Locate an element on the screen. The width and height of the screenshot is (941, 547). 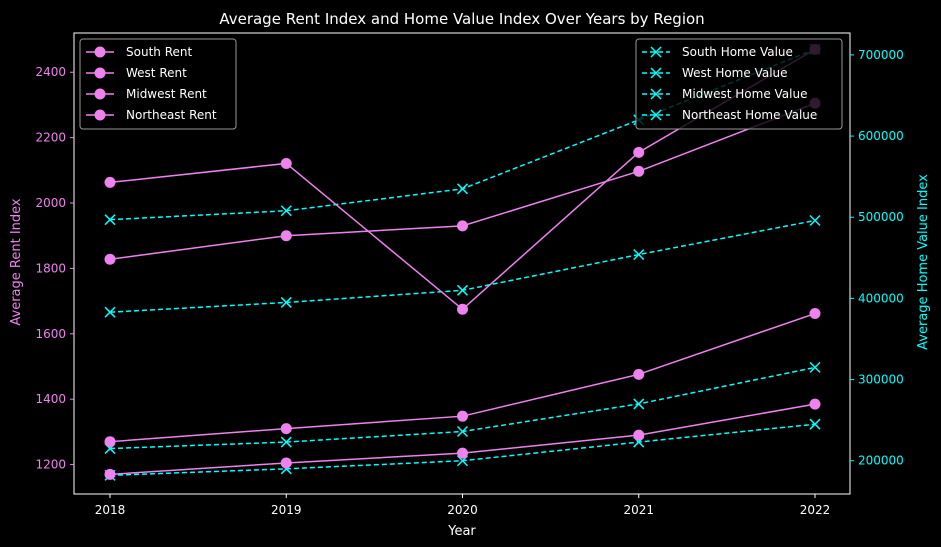
legend-rent-box is located at coordinates (158, 84).